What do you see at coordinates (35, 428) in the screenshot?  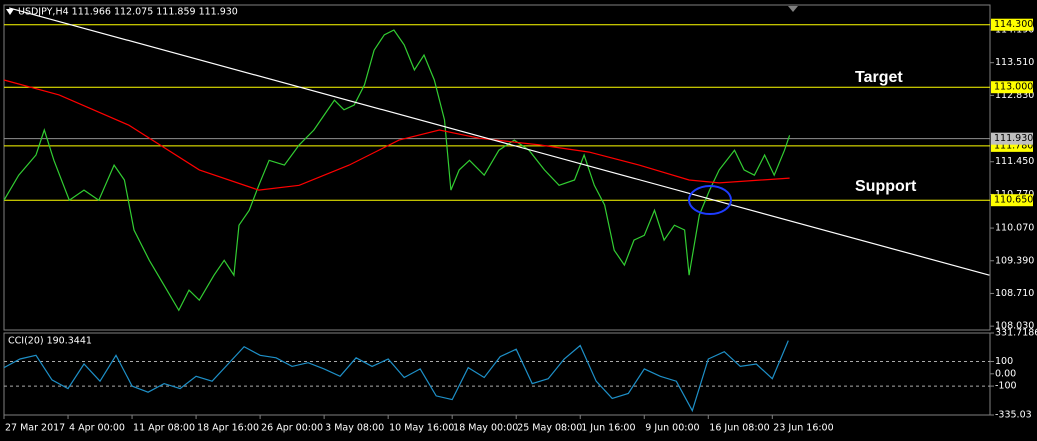 I see `x-tick-label: 27 Mar 2017` at bounding box center [35, 428].